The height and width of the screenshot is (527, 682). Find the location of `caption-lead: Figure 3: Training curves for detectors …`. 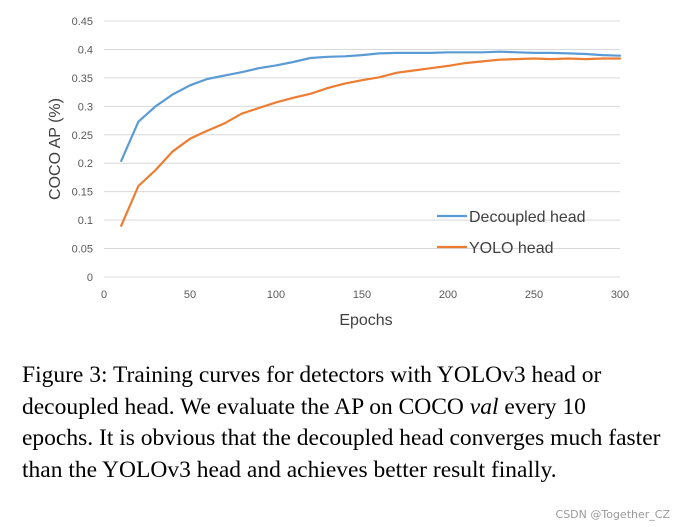

caption-lead: Figure 3: Training curves for detectors … is located at coordinates (312, 391).